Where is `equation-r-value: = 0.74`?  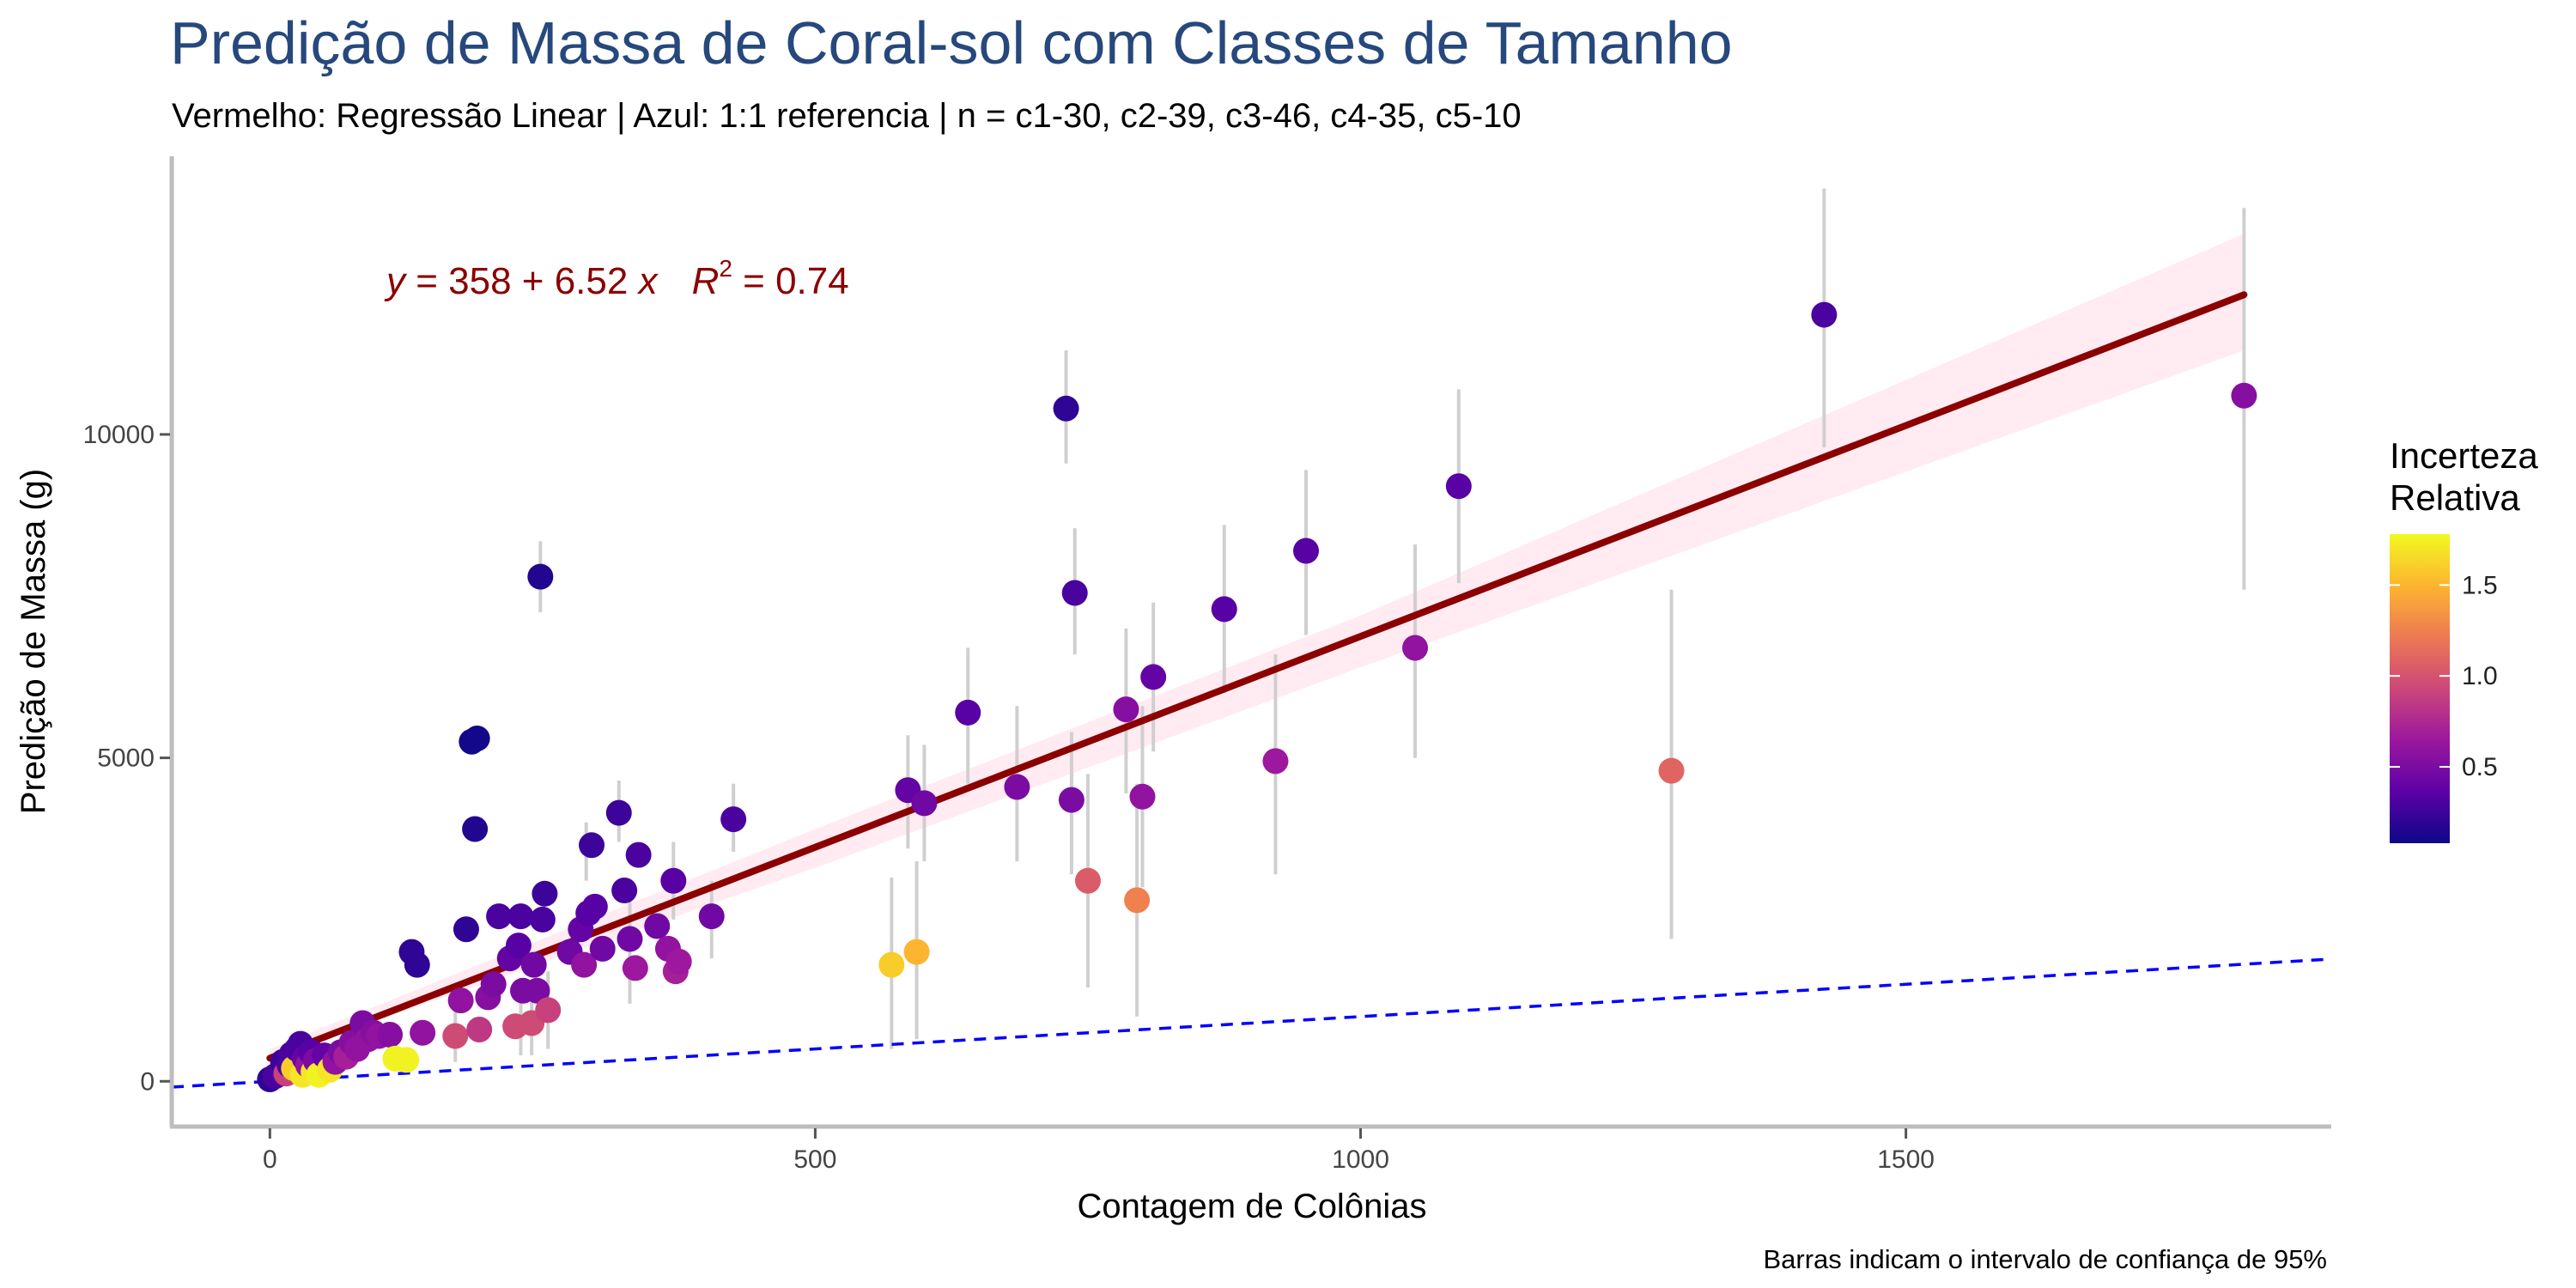 equation-r-value: = 0.74 is located at coordinates (790, 281).